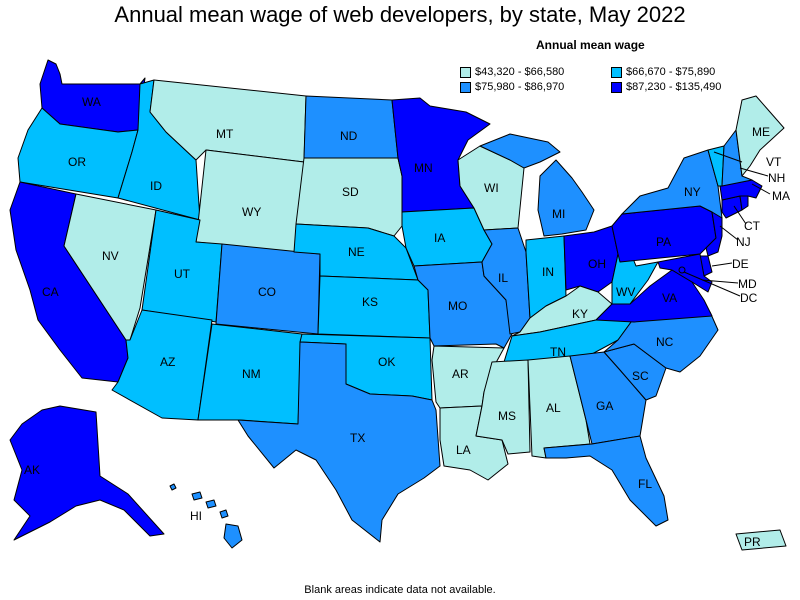 This screenshot has width=800, height=600. I want to click on state-FL, so click(606, 481).